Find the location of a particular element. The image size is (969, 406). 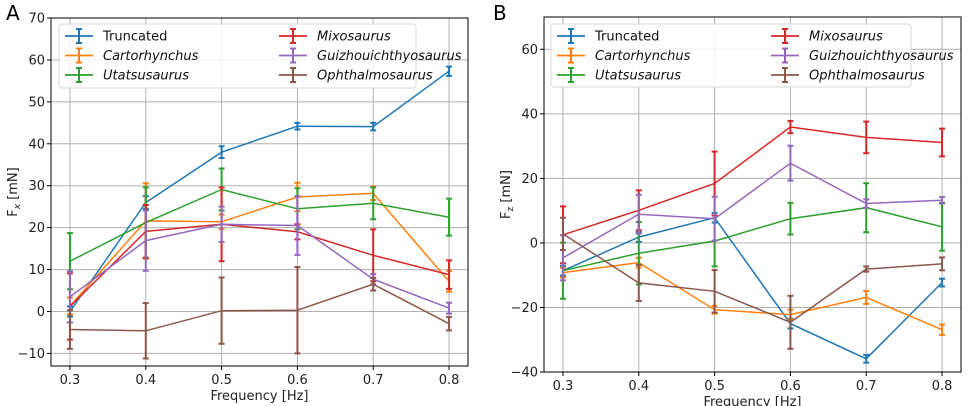

panel-label-a: A is located at coordinates (13, 13).